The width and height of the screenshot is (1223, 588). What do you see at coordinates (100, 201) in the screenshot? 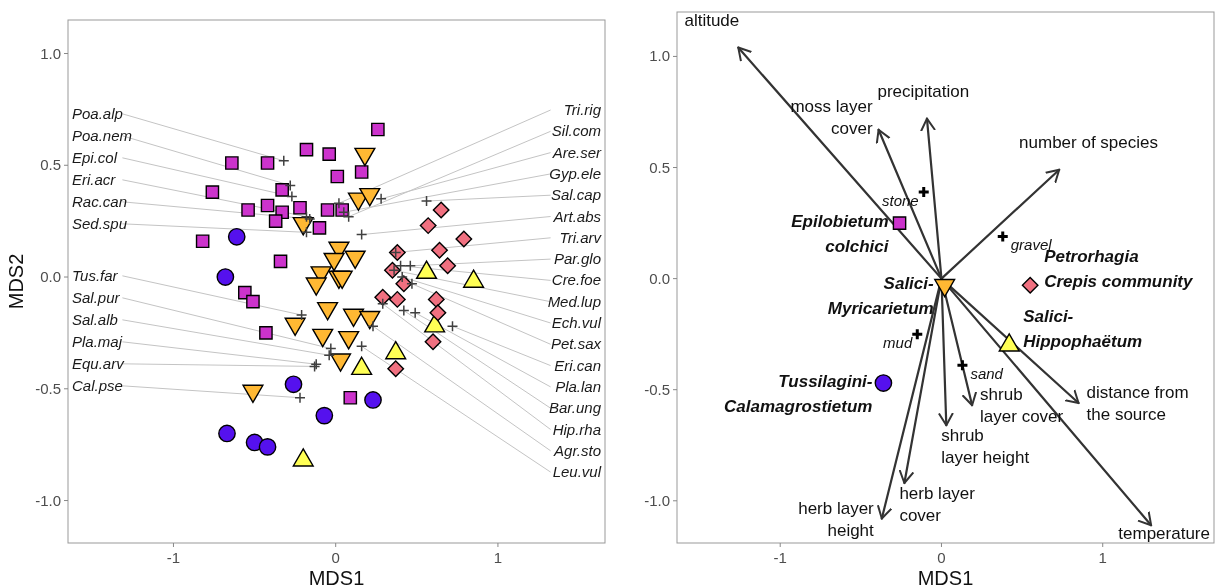
I see `annotation: Rac.can` at bounding box center [100, 201].